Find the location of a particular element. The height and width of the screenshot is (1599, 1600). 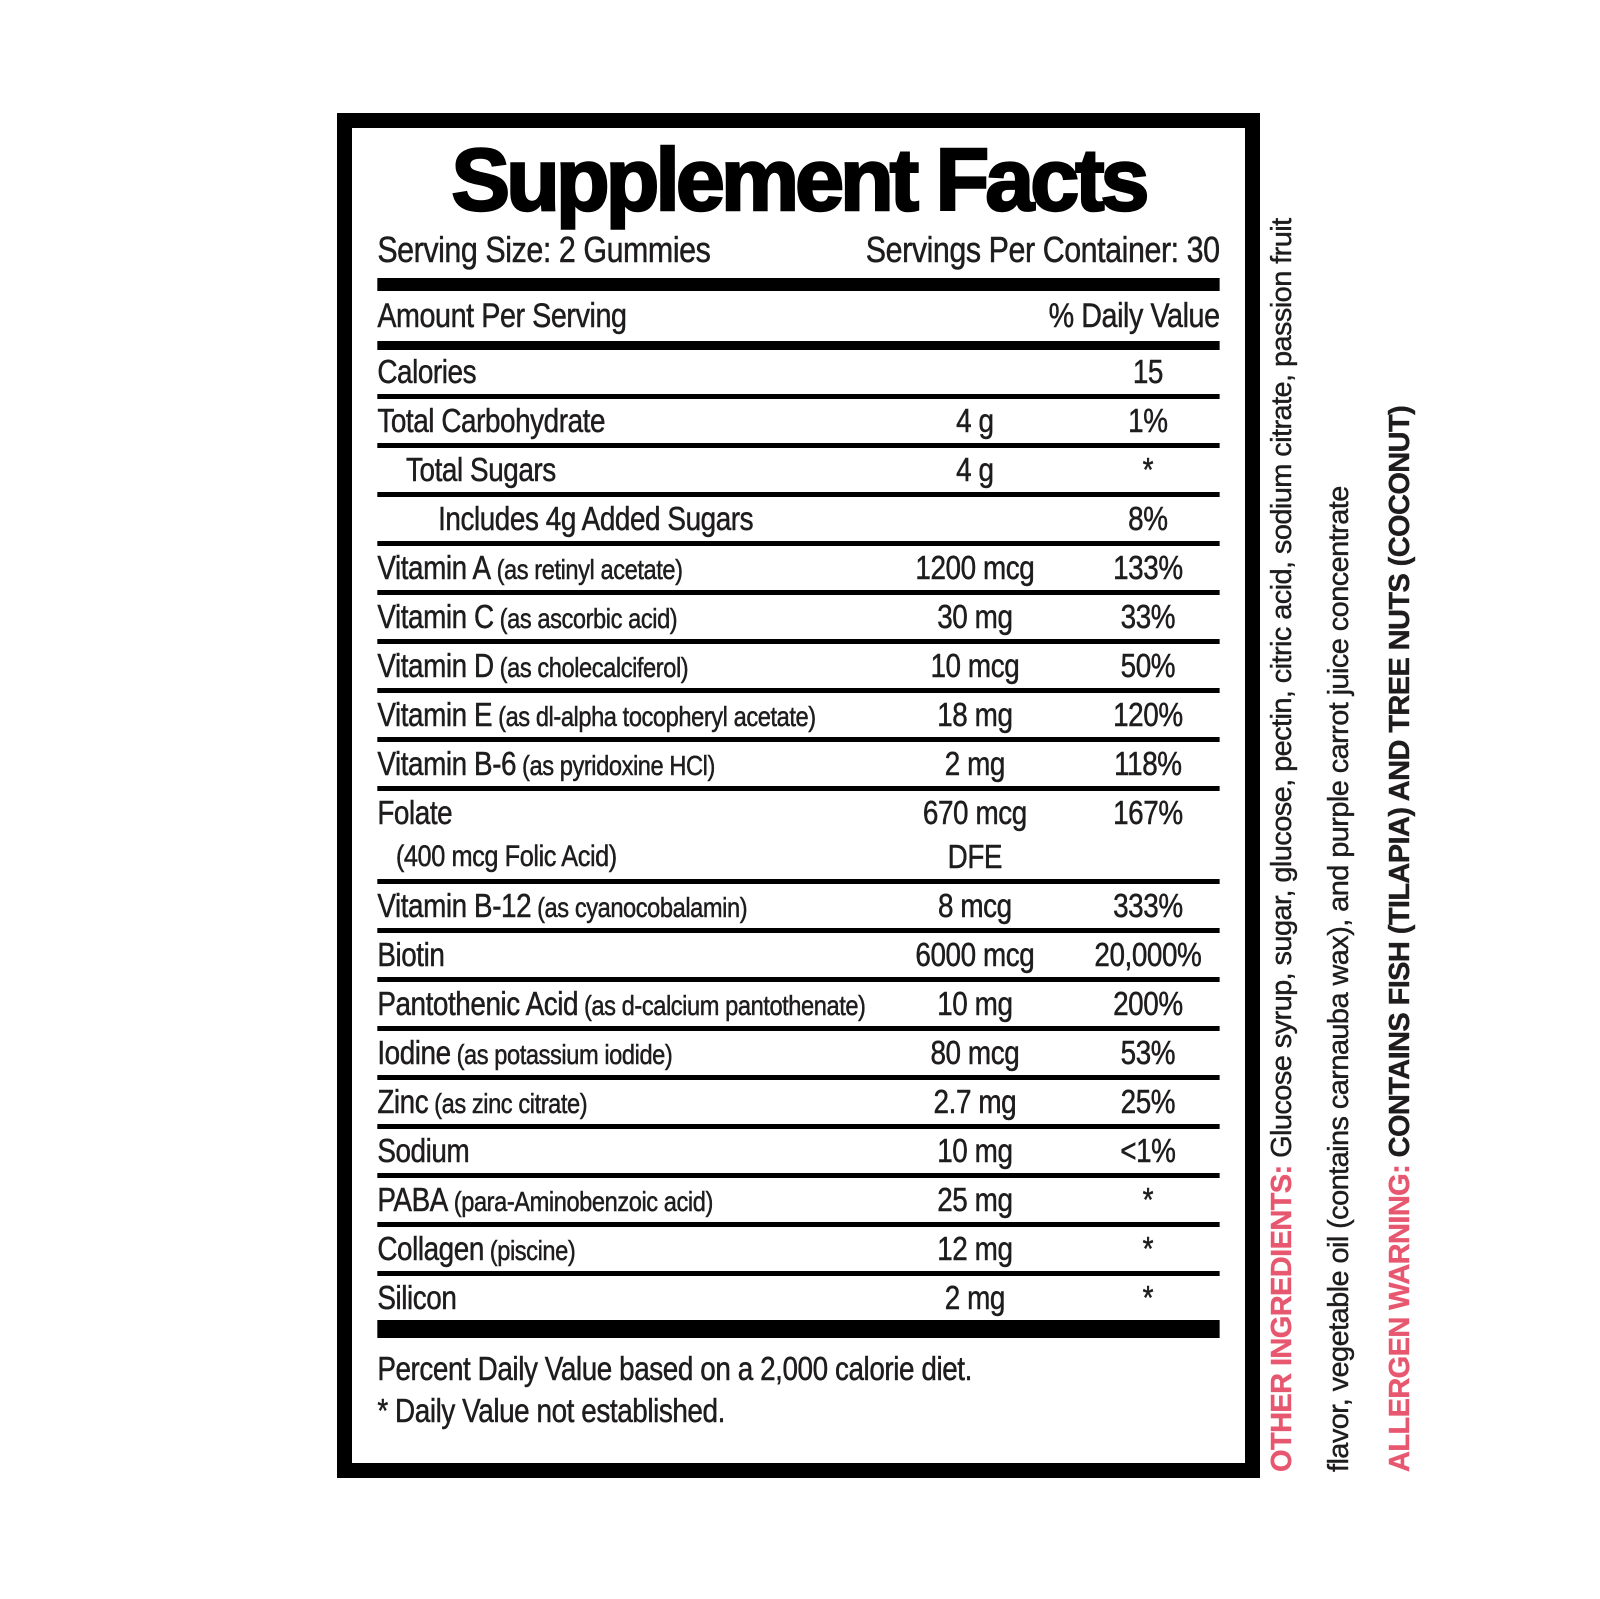

nutrient-name-cell: Sodium is located at coordinates (423, 1151).